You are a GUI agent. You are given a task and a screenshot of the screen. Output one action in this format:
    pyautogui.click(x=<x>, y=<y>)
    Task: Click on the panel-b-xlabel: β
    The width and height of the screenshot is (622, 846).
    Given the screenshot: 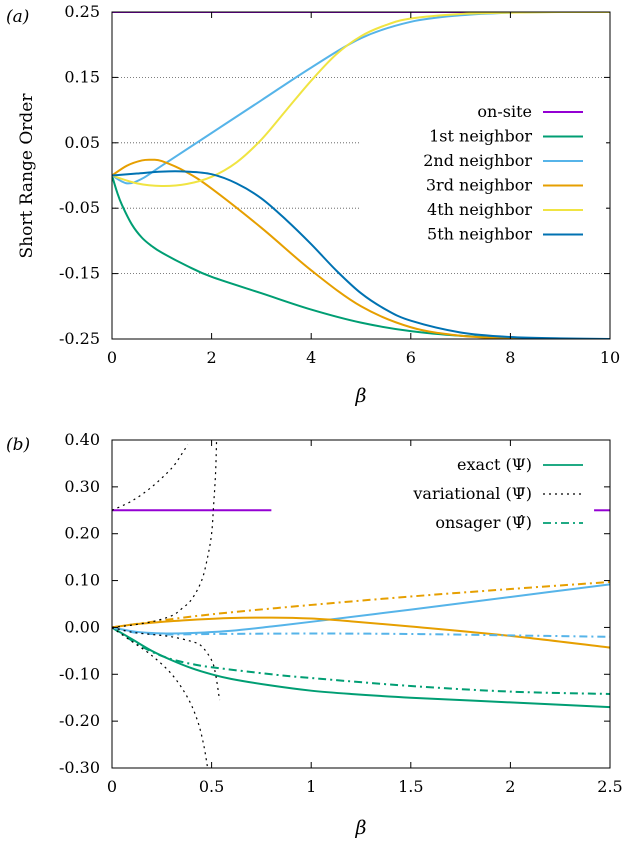 What is the action you would take?
    pyautogui.click(x=361, y=828)
    